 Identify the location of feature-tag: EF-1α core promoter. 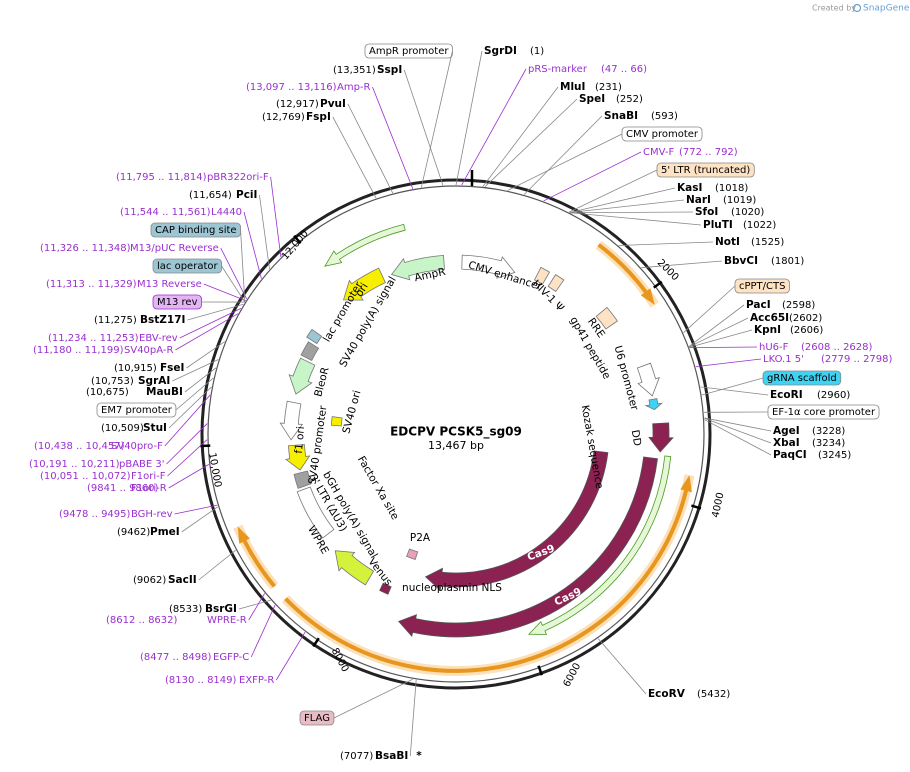
(823, 412).